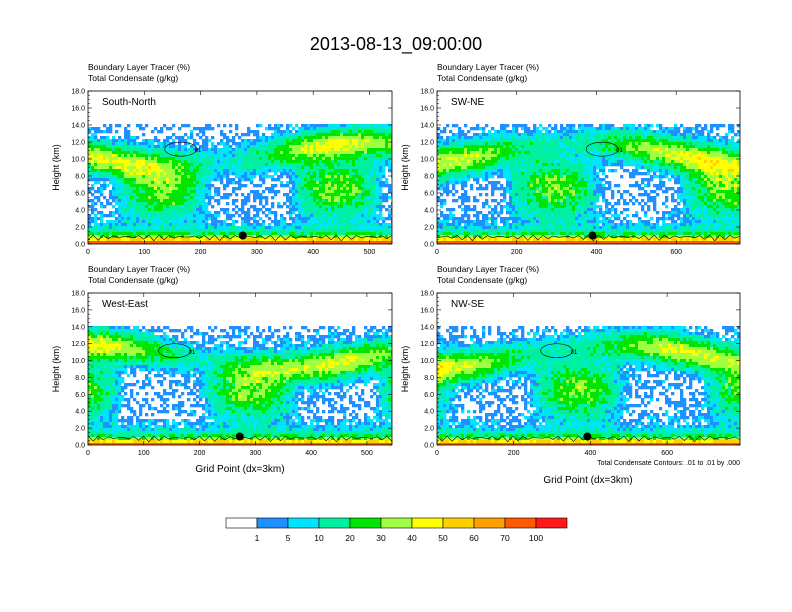 This screenshot has height=612, width=792. What do you see at coordinates (181, 149) in the screenshot?
I see `condensate-contour-upper` at bounding box center [181, 149].